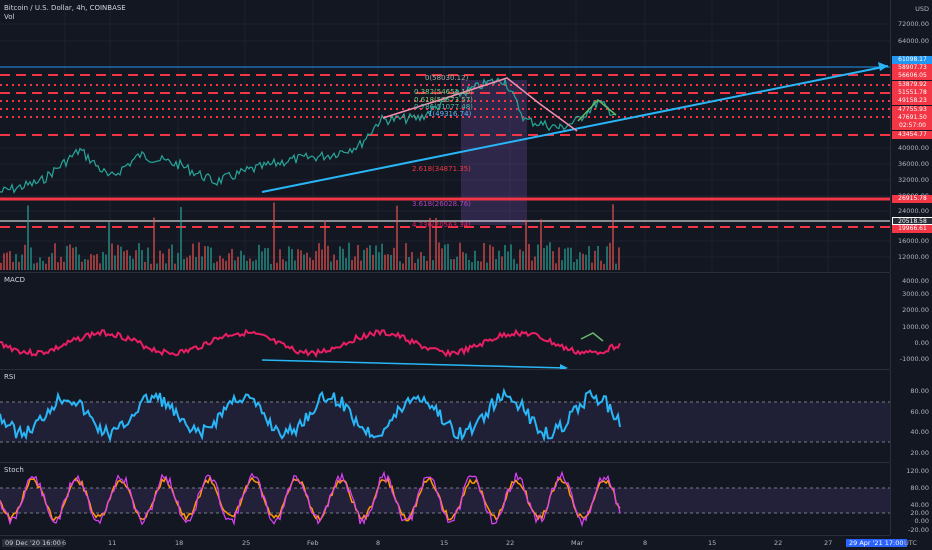 Image resolution: width=932 pixels, height=550 pixels. I want to click on price-tick: 72000.00, so click(913, 24).